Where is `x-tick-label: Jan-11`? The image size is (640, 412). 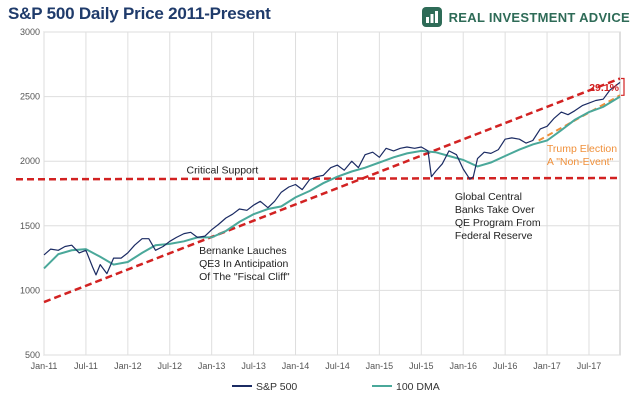
x-tick-label: Jan-11 is located at coordinates (44, 366).